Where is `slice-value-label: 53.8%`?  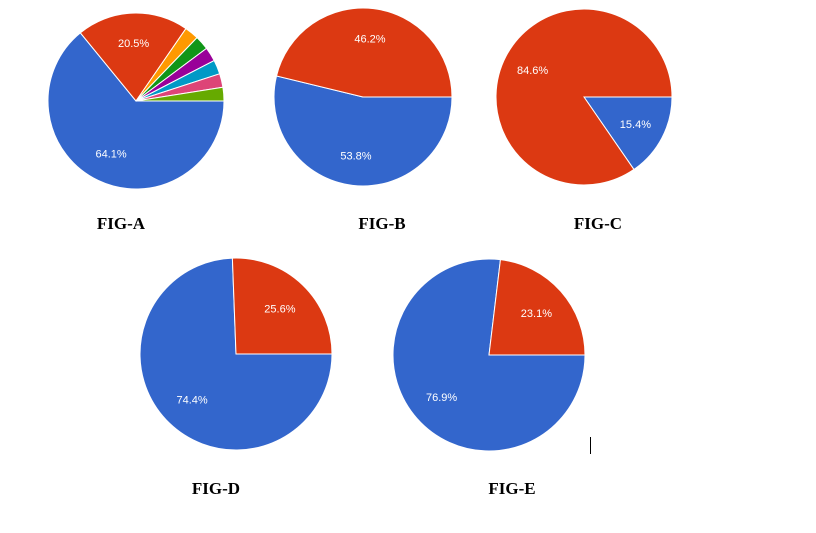
slice-value-label: 53.8% is located at coordinates (355, 156).